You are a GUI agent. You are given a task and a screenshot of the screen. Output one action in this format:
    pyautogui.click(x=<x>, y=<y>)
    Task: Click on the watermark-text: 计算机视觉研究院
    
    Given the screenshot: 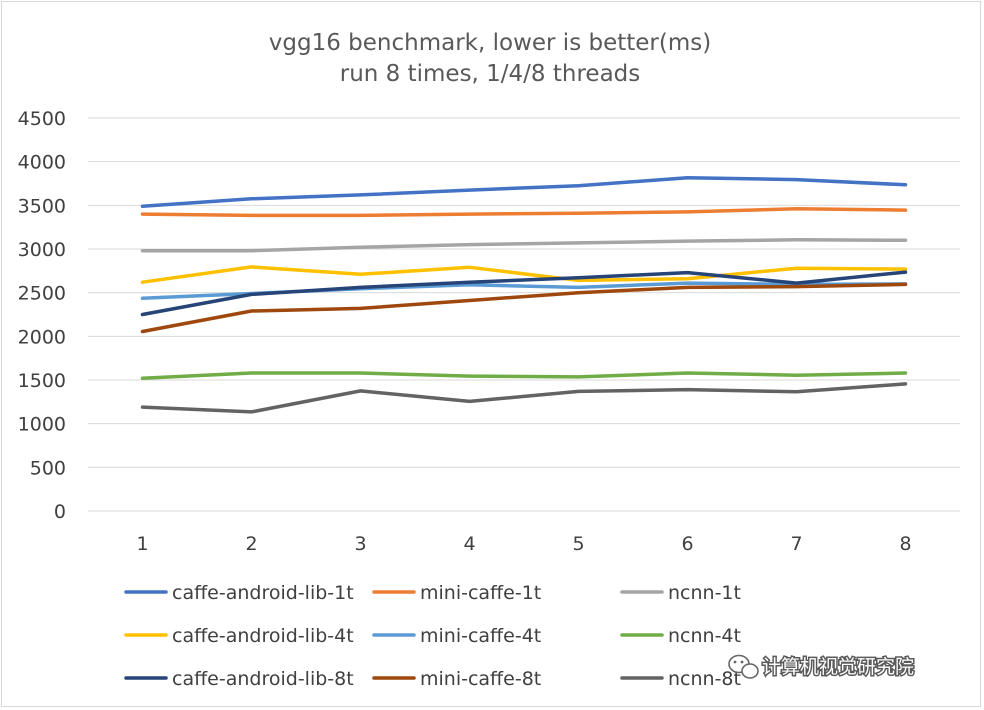 What is the action you would take?
    pyautogui.click(x=838, y=667)
    